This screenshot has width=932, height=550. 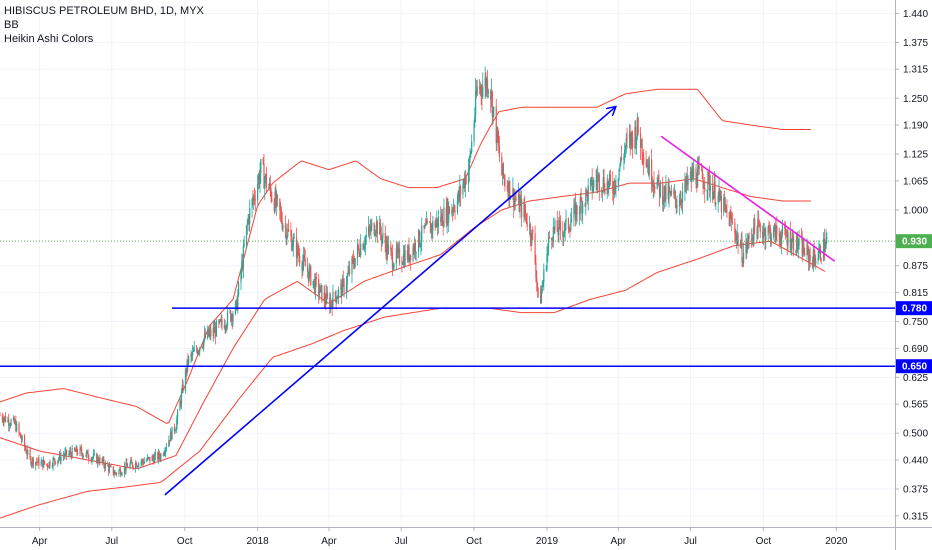 I want to click on indicator-bb-label: BB, so click(x=11, y=25).